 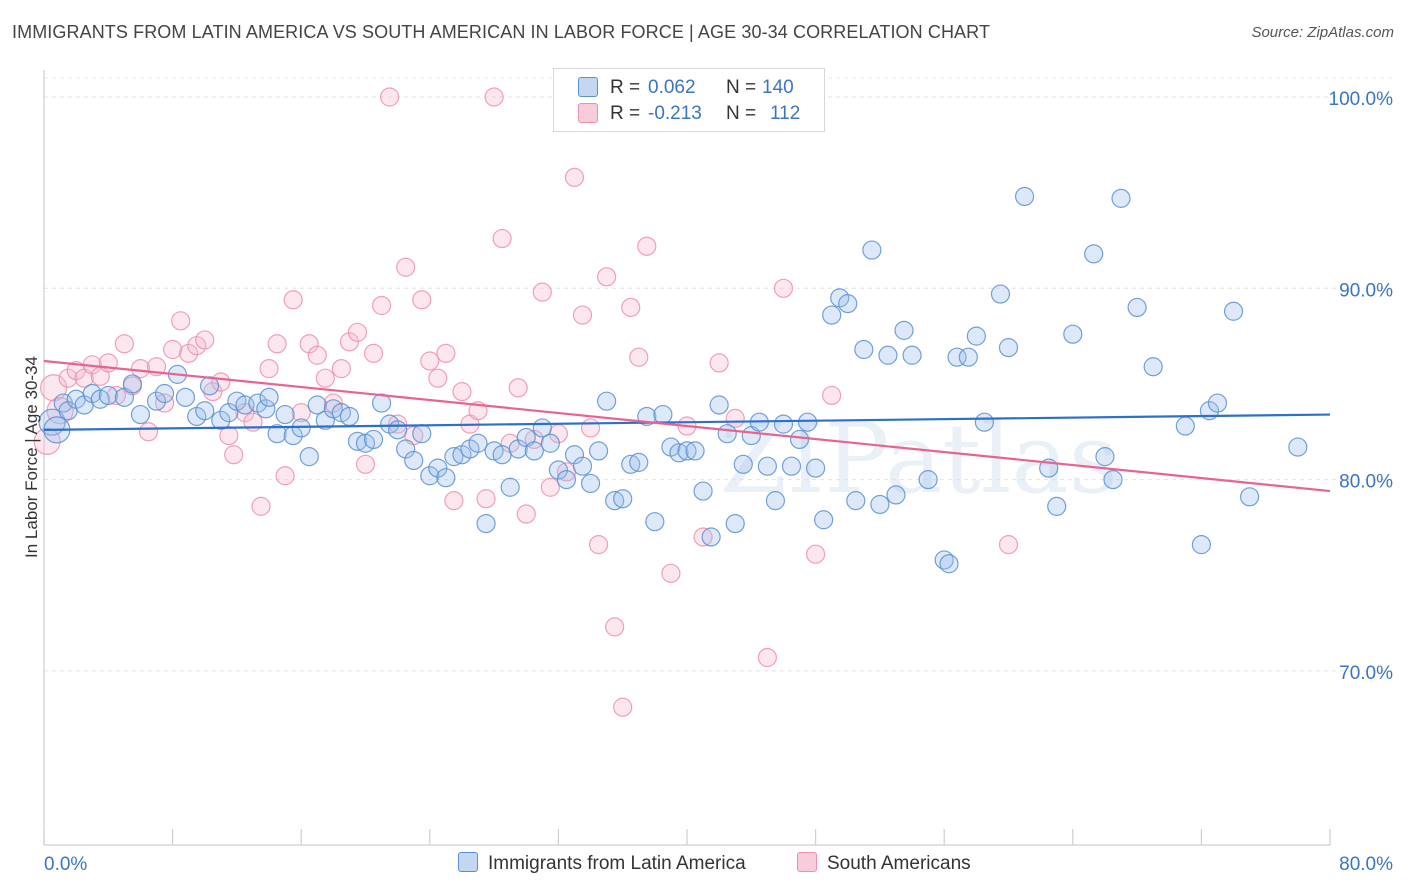 I want to click on legend-item-immigrants: Immigrants from Latin America, so click(x=602, y=863).